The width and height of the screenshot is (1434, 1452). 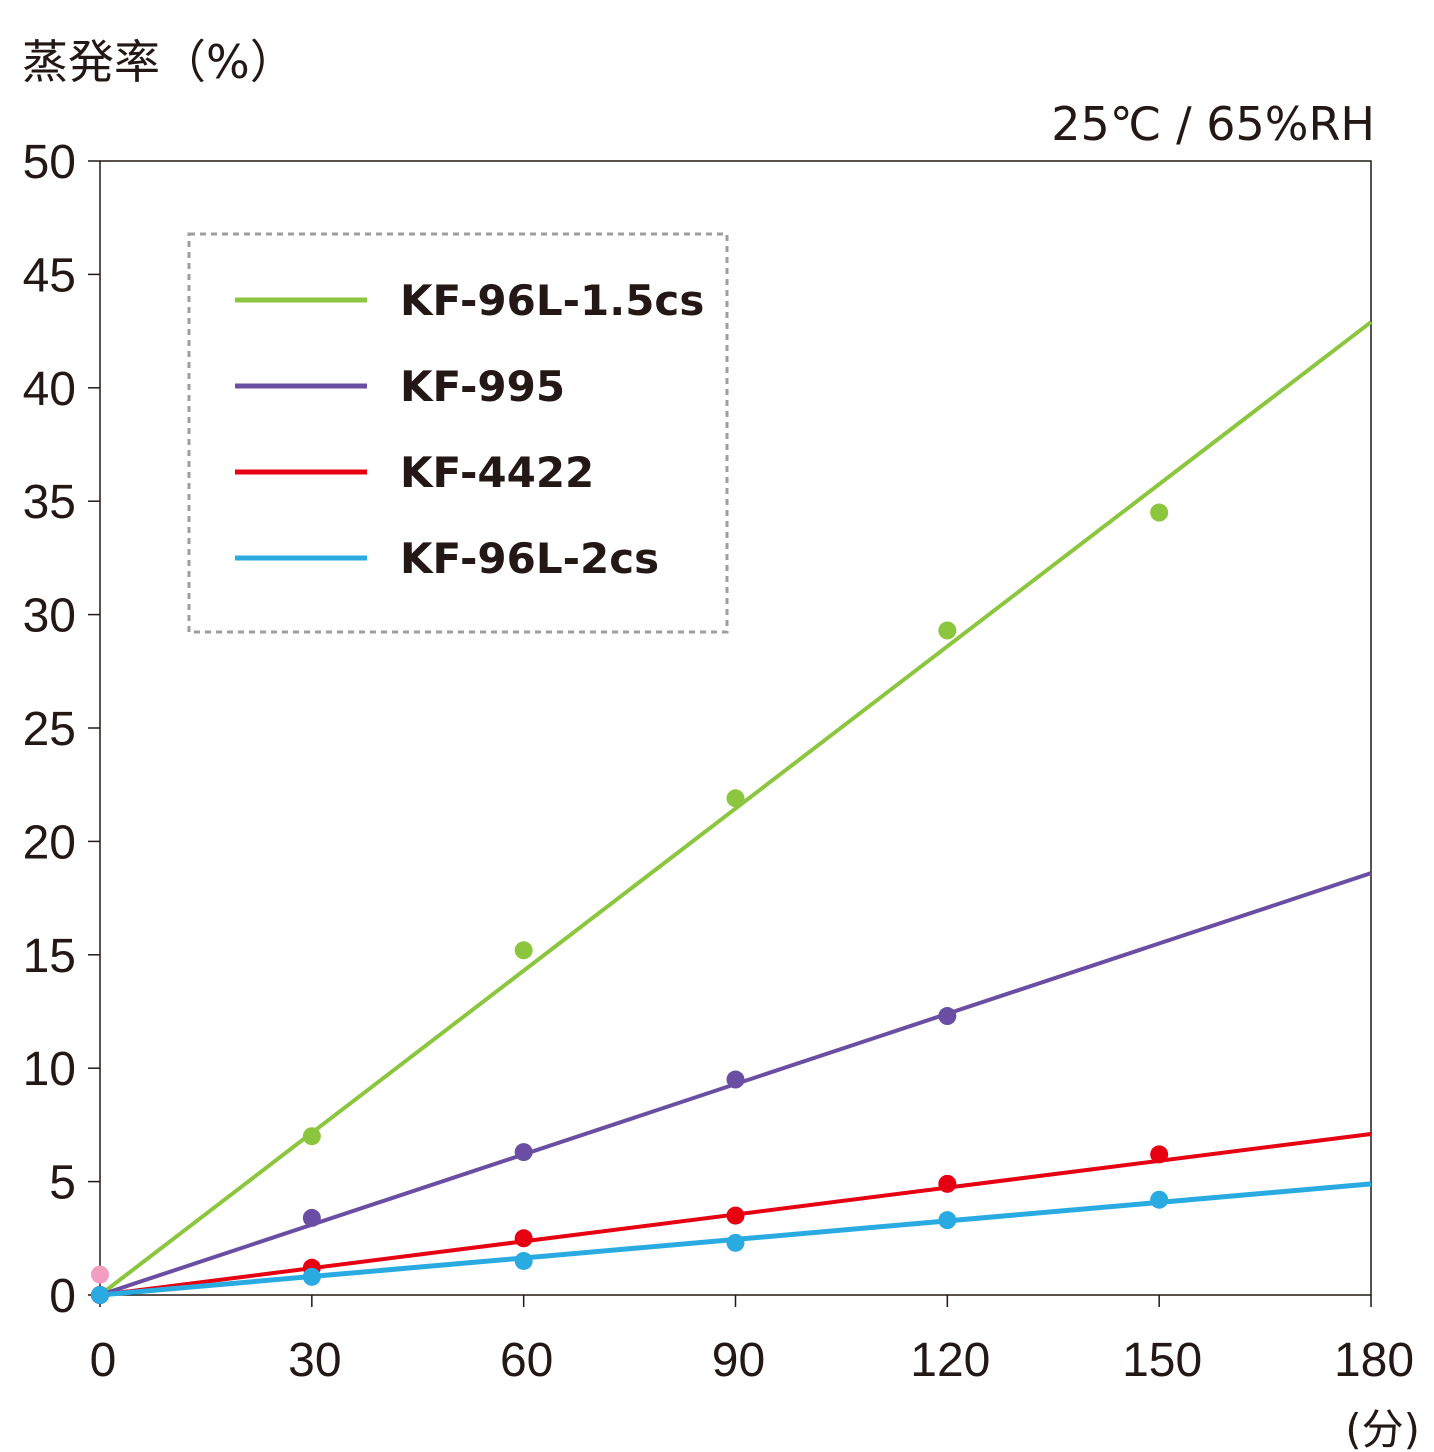 I want to click on x-tick-label: 90, so click(x=738, y=1360).